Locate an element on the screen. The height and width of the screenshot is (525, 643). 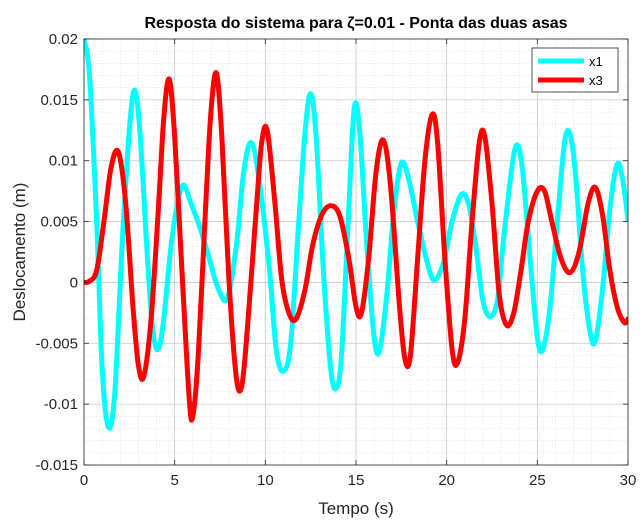
legend-box is located at coordinates (575, 70).